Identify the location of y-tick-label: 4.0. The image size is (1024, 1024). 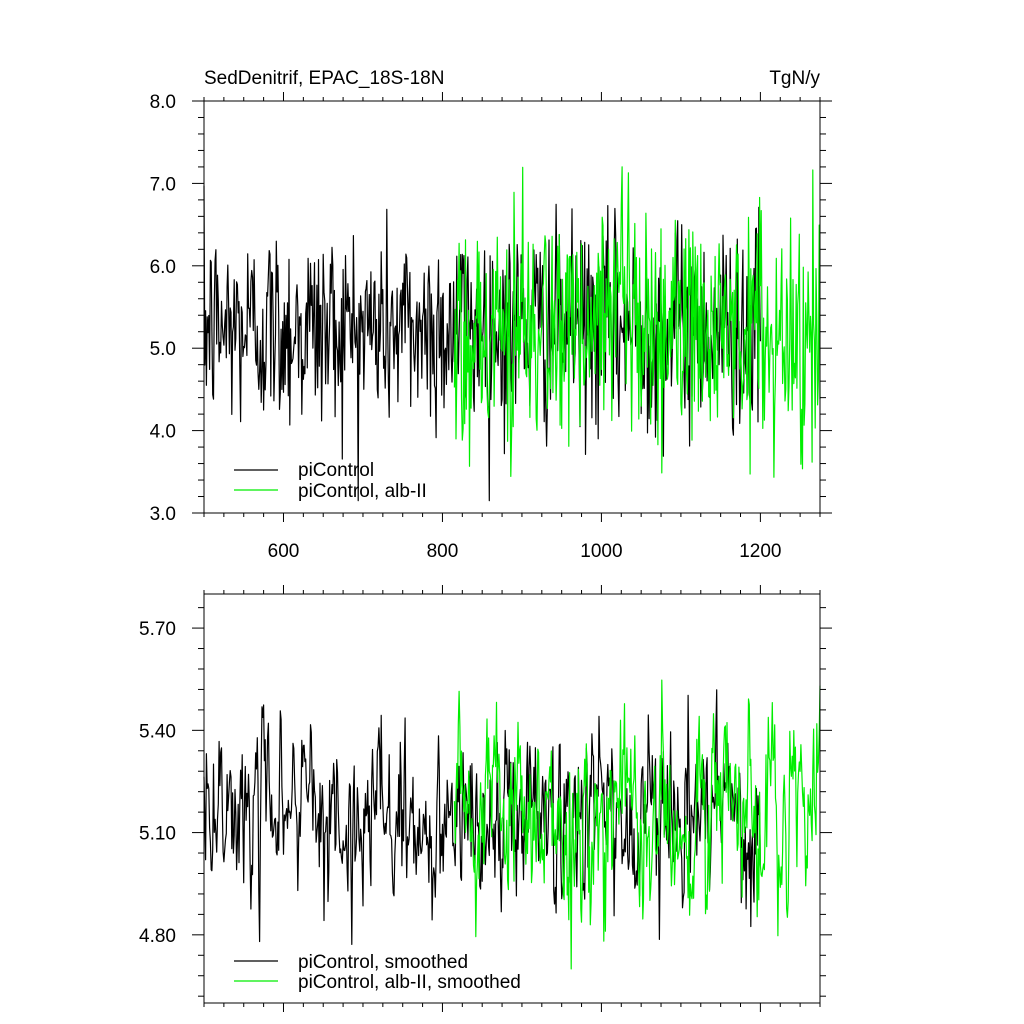
(163, 432).